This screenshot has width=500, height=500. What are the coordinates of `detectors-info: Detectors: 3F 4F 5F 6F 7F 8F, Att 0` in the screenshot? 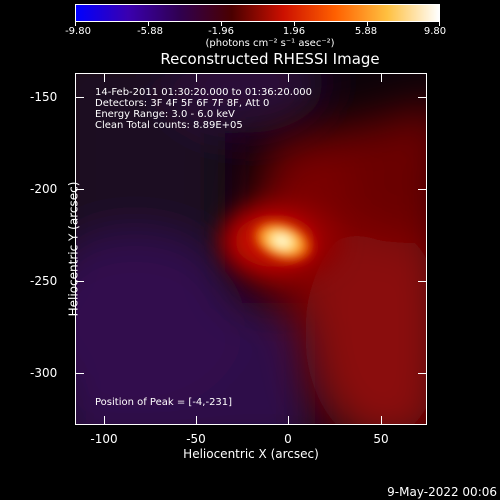 It's located at (182, 103).